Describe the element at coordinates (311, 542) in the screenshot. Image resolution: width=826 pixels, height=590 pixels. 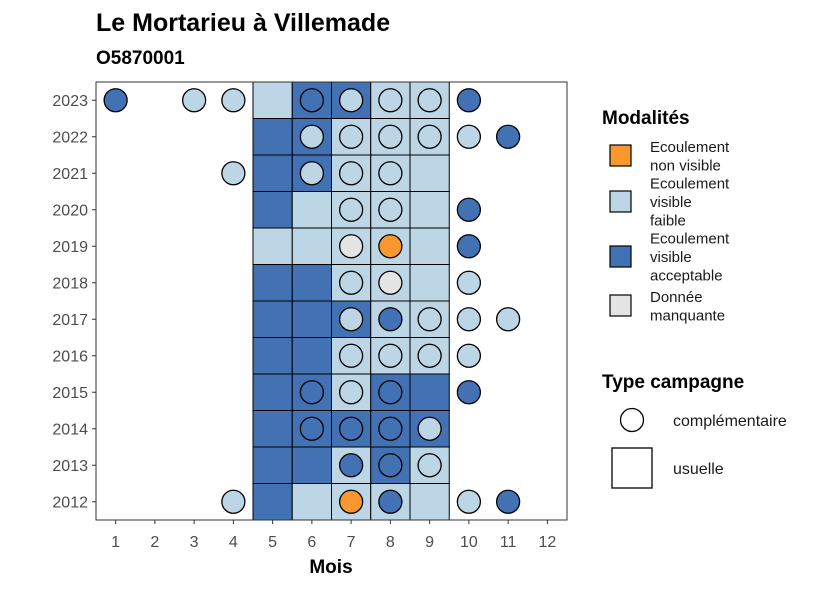
I see `x-tick-label-6: 6` at that location.